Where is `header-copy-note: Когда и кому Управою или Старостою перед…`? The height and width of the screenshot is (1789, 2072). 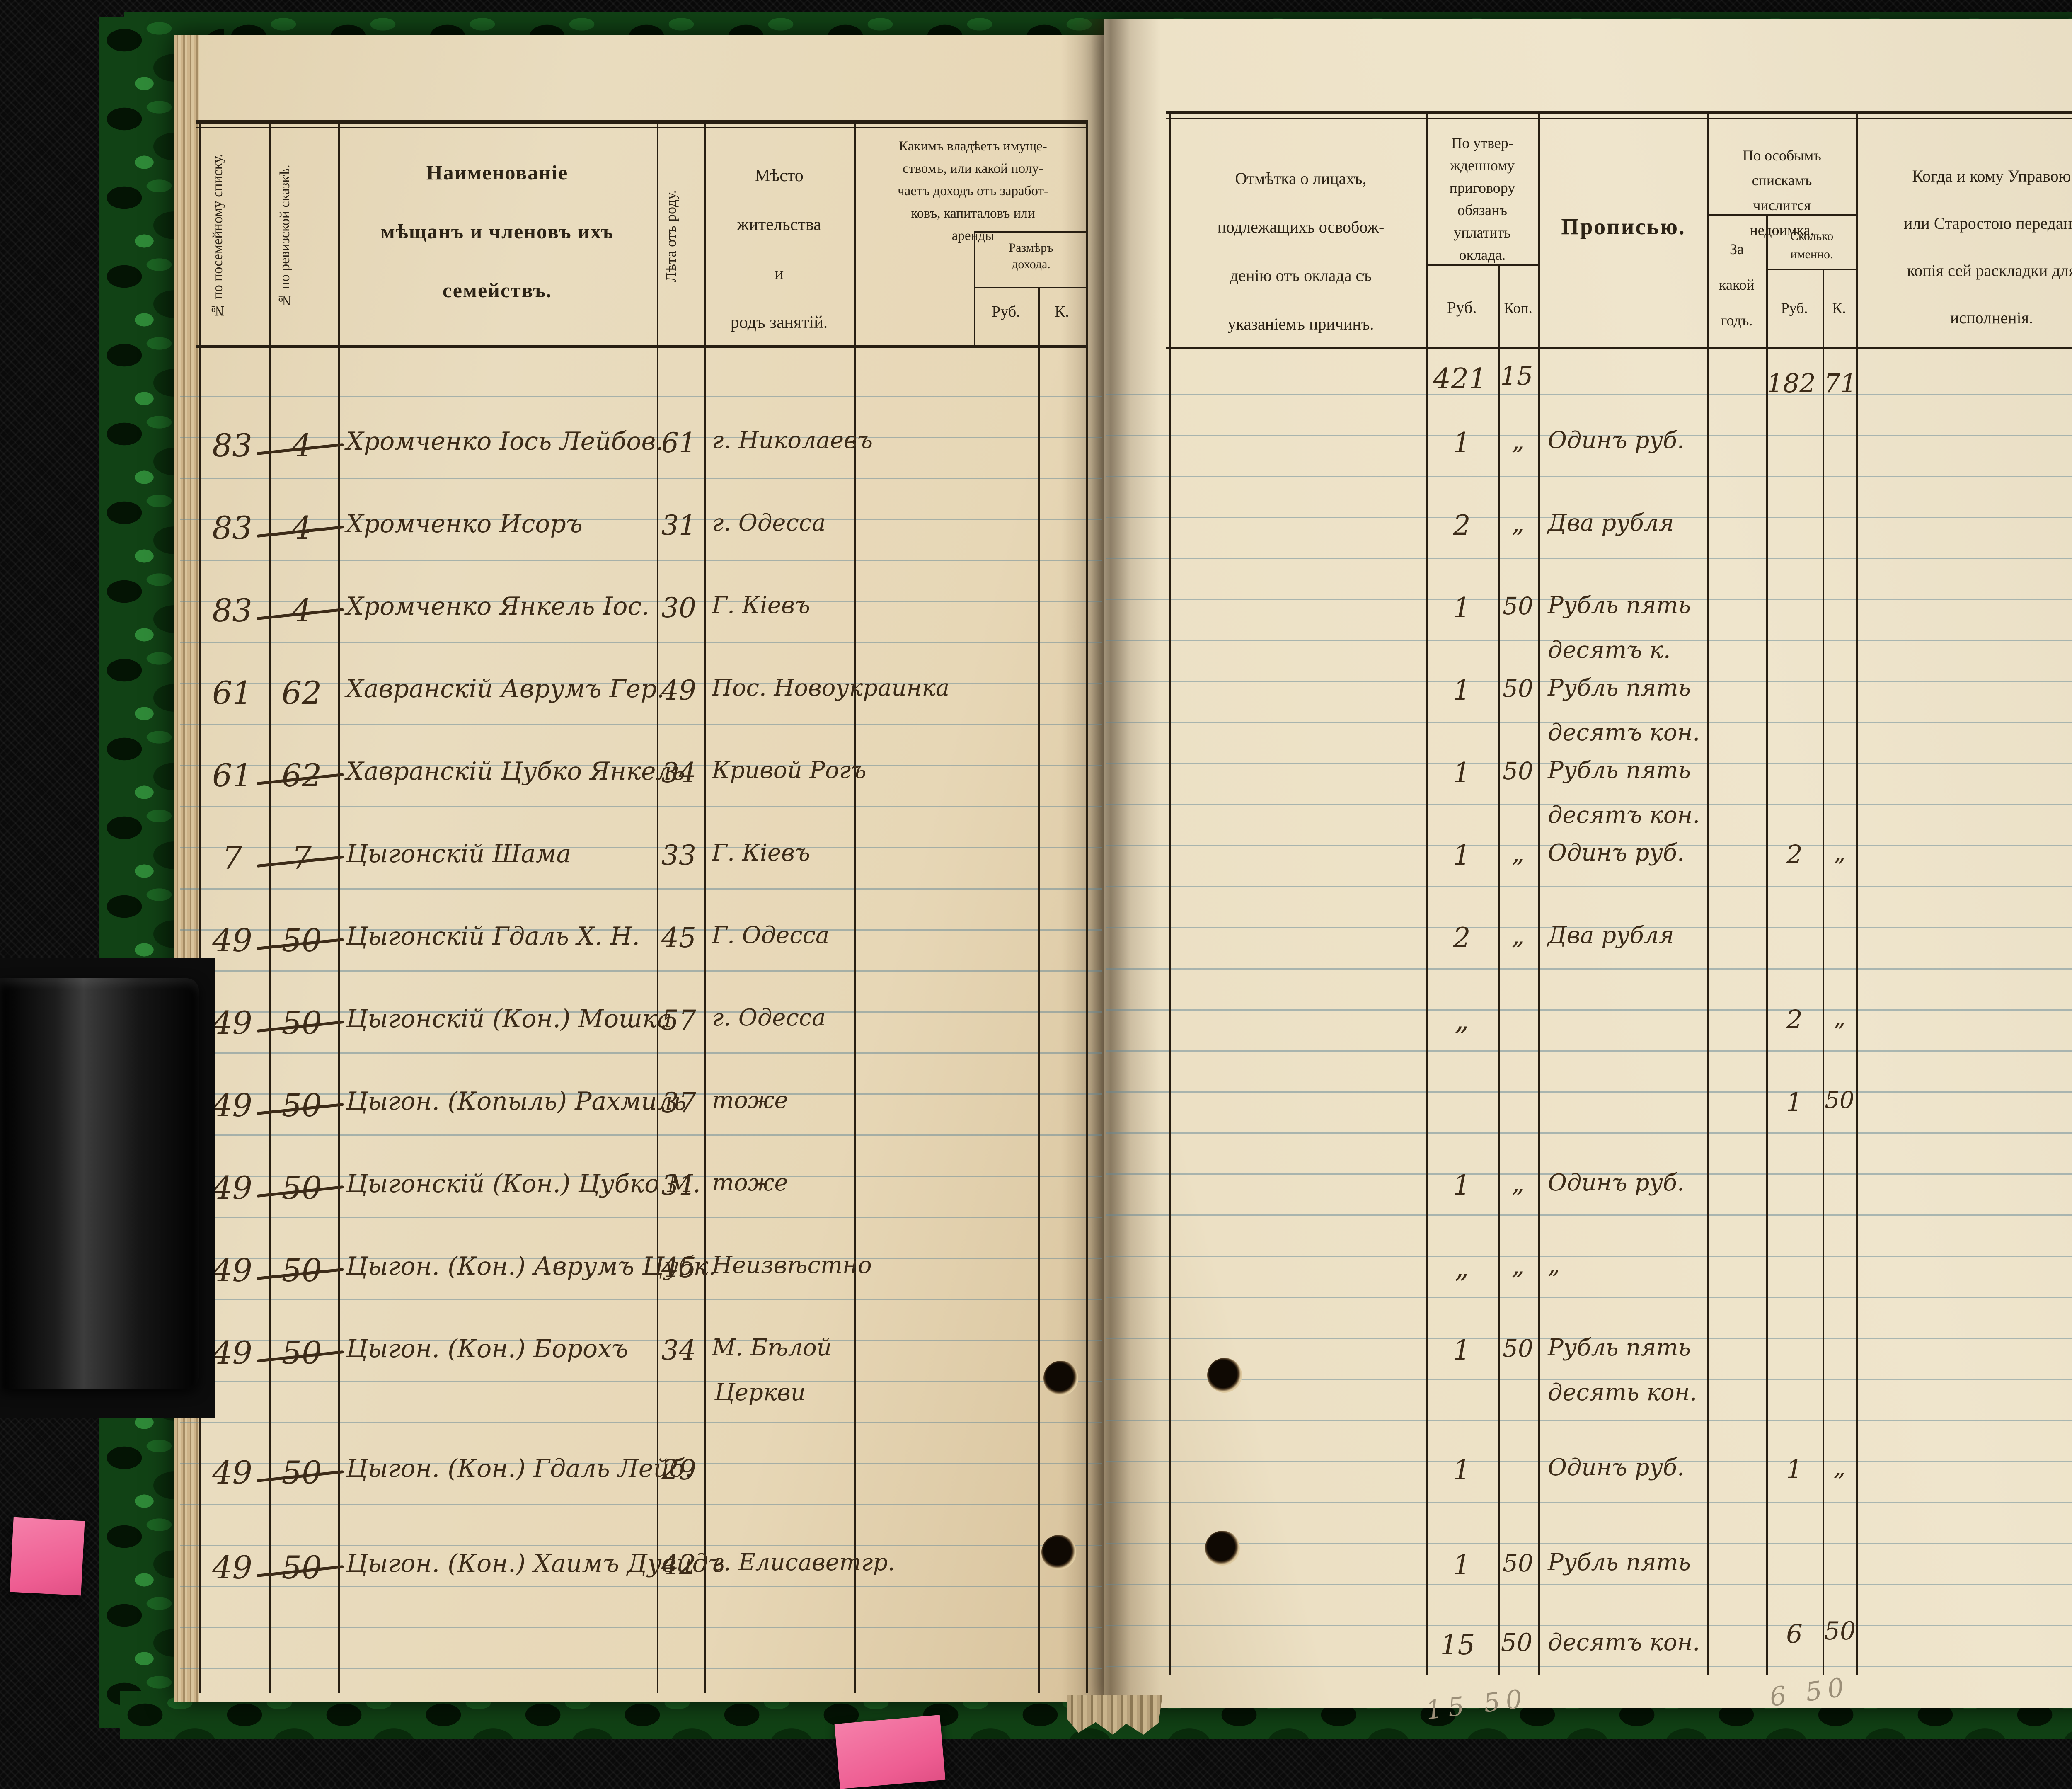 header-copy-note: Когда и кому Управою или Старостою перед… is located at coordinates (1988, 247).